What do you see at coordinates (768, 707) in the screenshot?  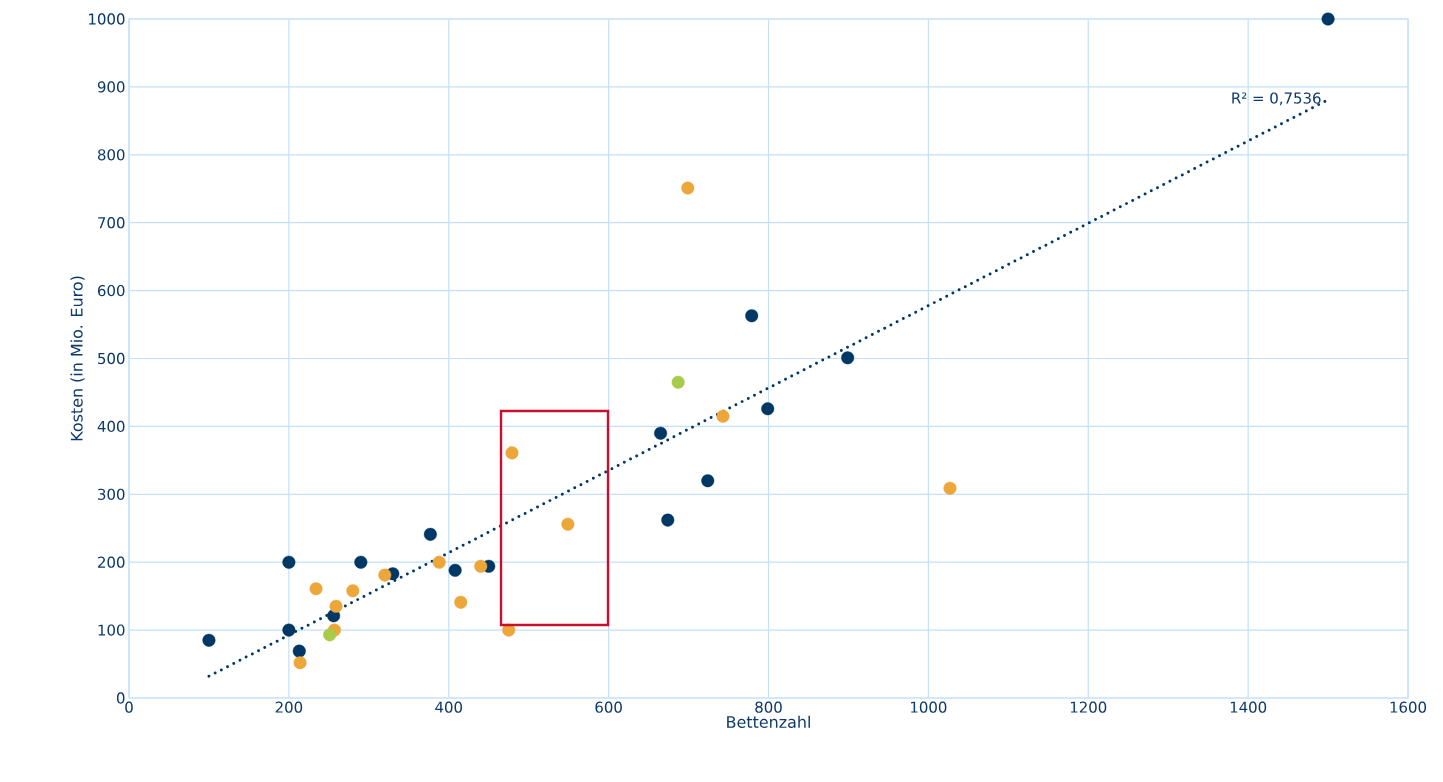 I see `x-tick-label: 800` at bounding box center [768, 707].